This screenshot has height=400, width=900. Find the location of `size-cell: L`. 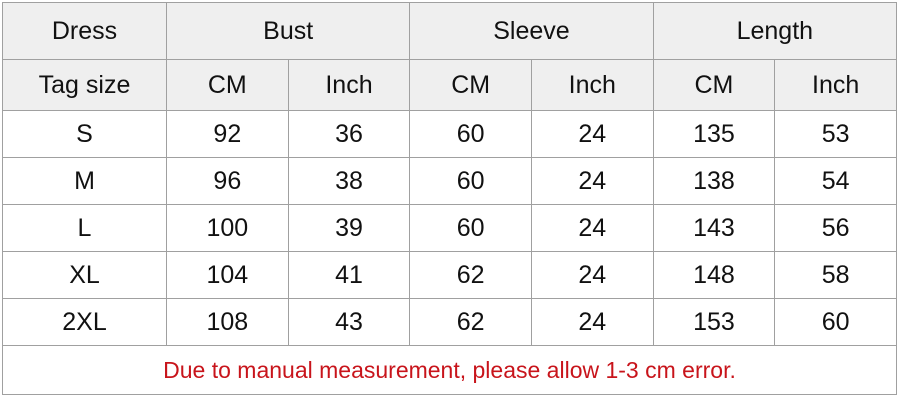

size-cell: L is located at coordinates (84, 228).